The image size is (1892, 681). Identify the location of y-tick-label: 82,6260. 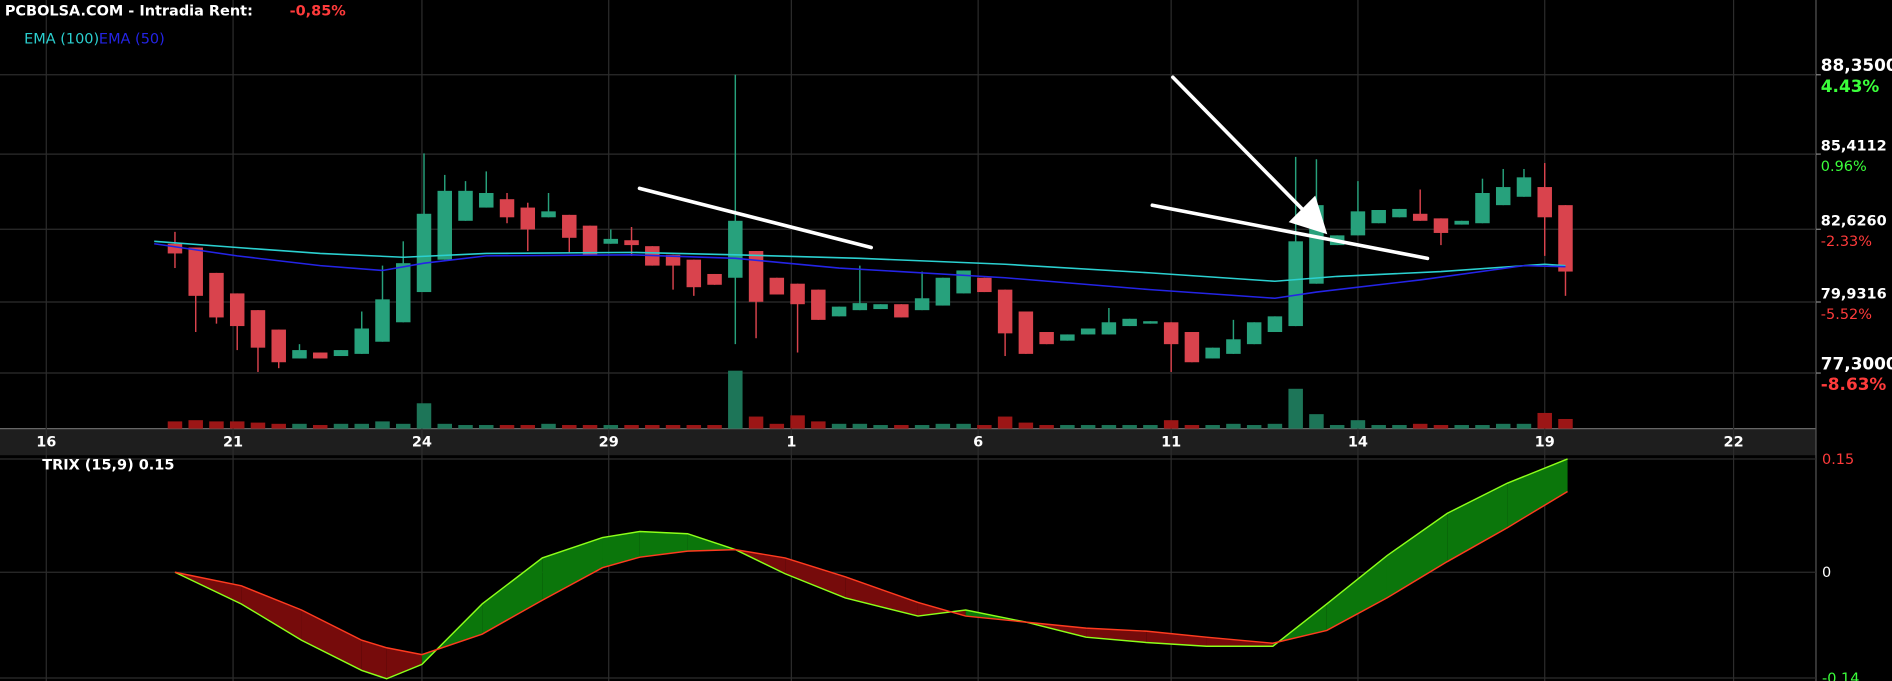
(1854, 222).